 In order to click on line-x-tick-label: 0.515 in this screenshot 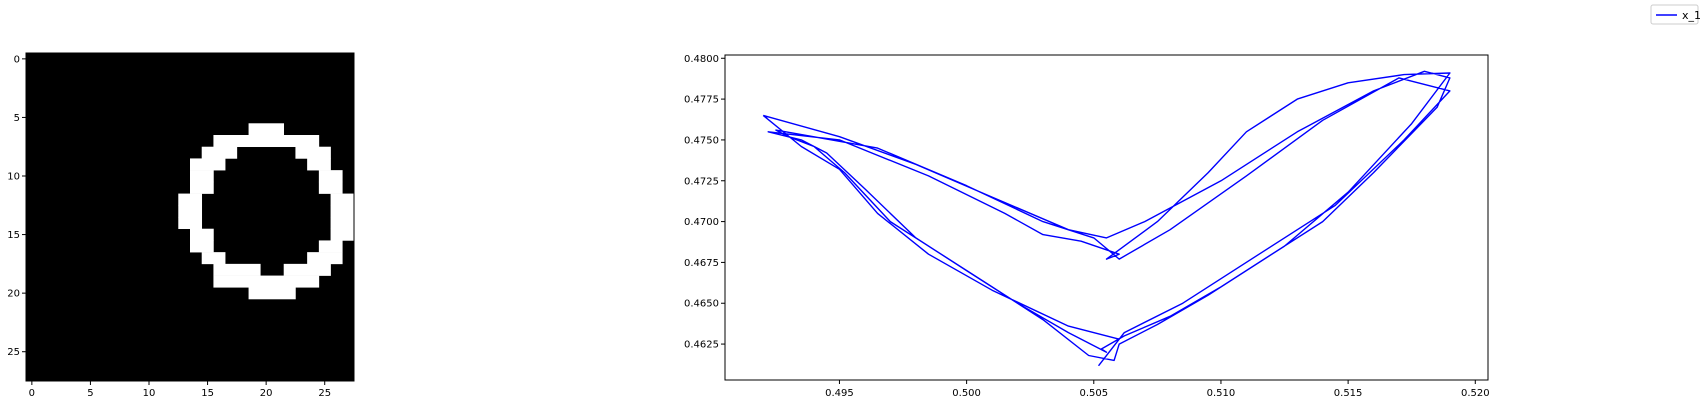, I will do `click(1348, 393)`.